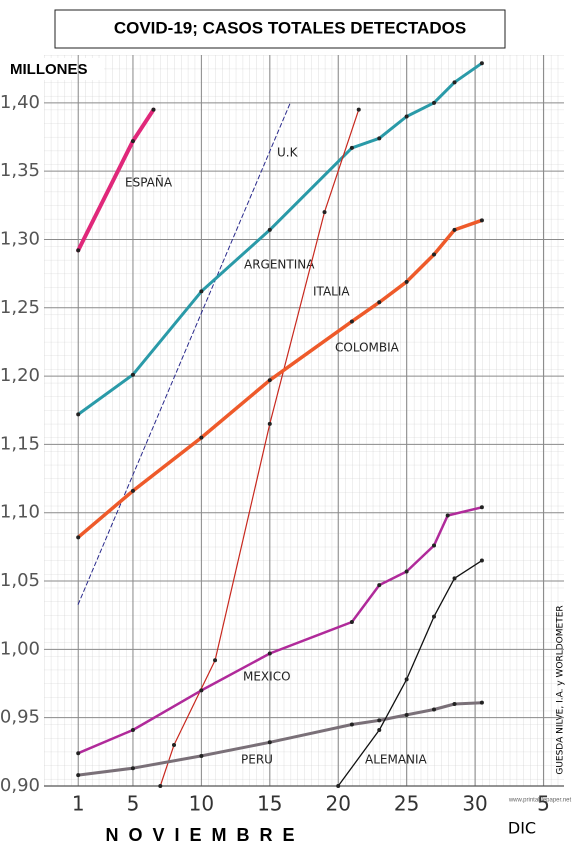  I want to click on source: GUESDA NILVE, I.A. y WORLDOMETER, so click(561, 689).